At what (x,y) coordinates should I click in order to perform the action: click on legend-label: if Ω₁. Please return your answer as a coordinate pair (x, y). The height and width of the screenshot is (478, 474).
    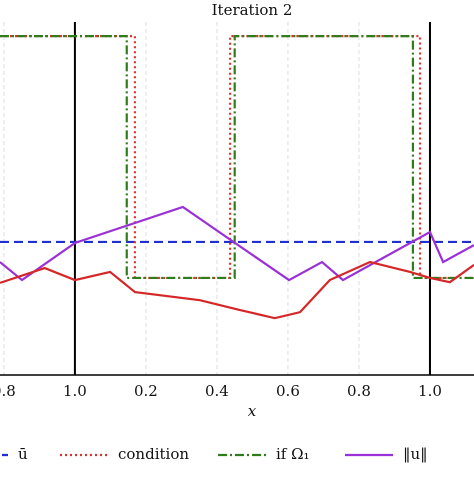
    Looking at the image, I should click on (293, 454).